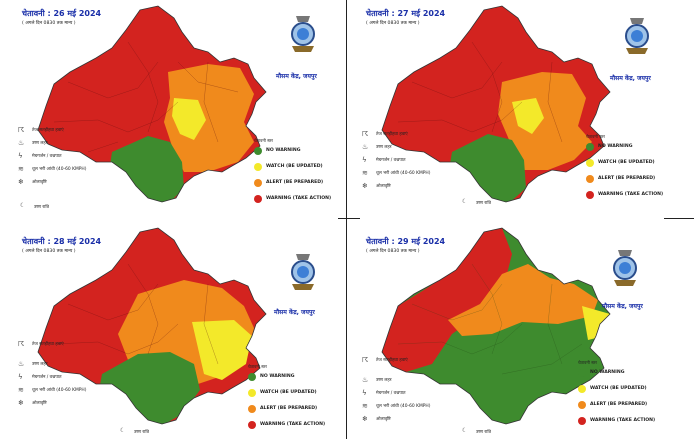 This screenshot has width=694, height=439. Describe the element at coordinates (62, 241) in the screenshot. I see `map-title: चेतावनी : 28 मई 2024` at that location.